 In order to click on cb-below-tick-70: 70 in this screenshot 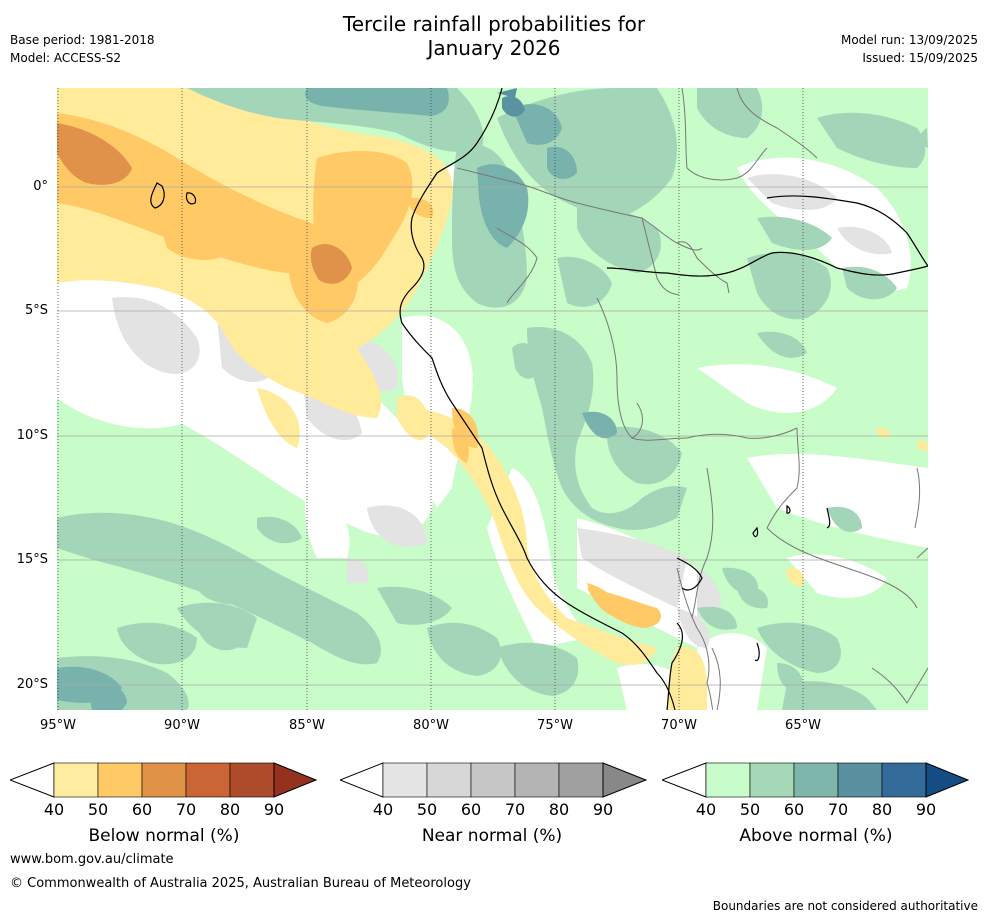, I will do `click(186, 809)`.